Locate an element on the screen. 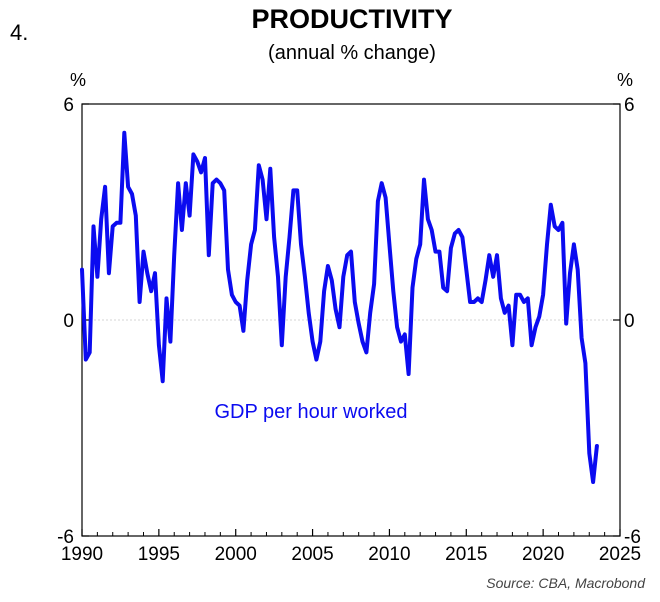  y-axis-unit-right: % is located at coordinates (625, 80).